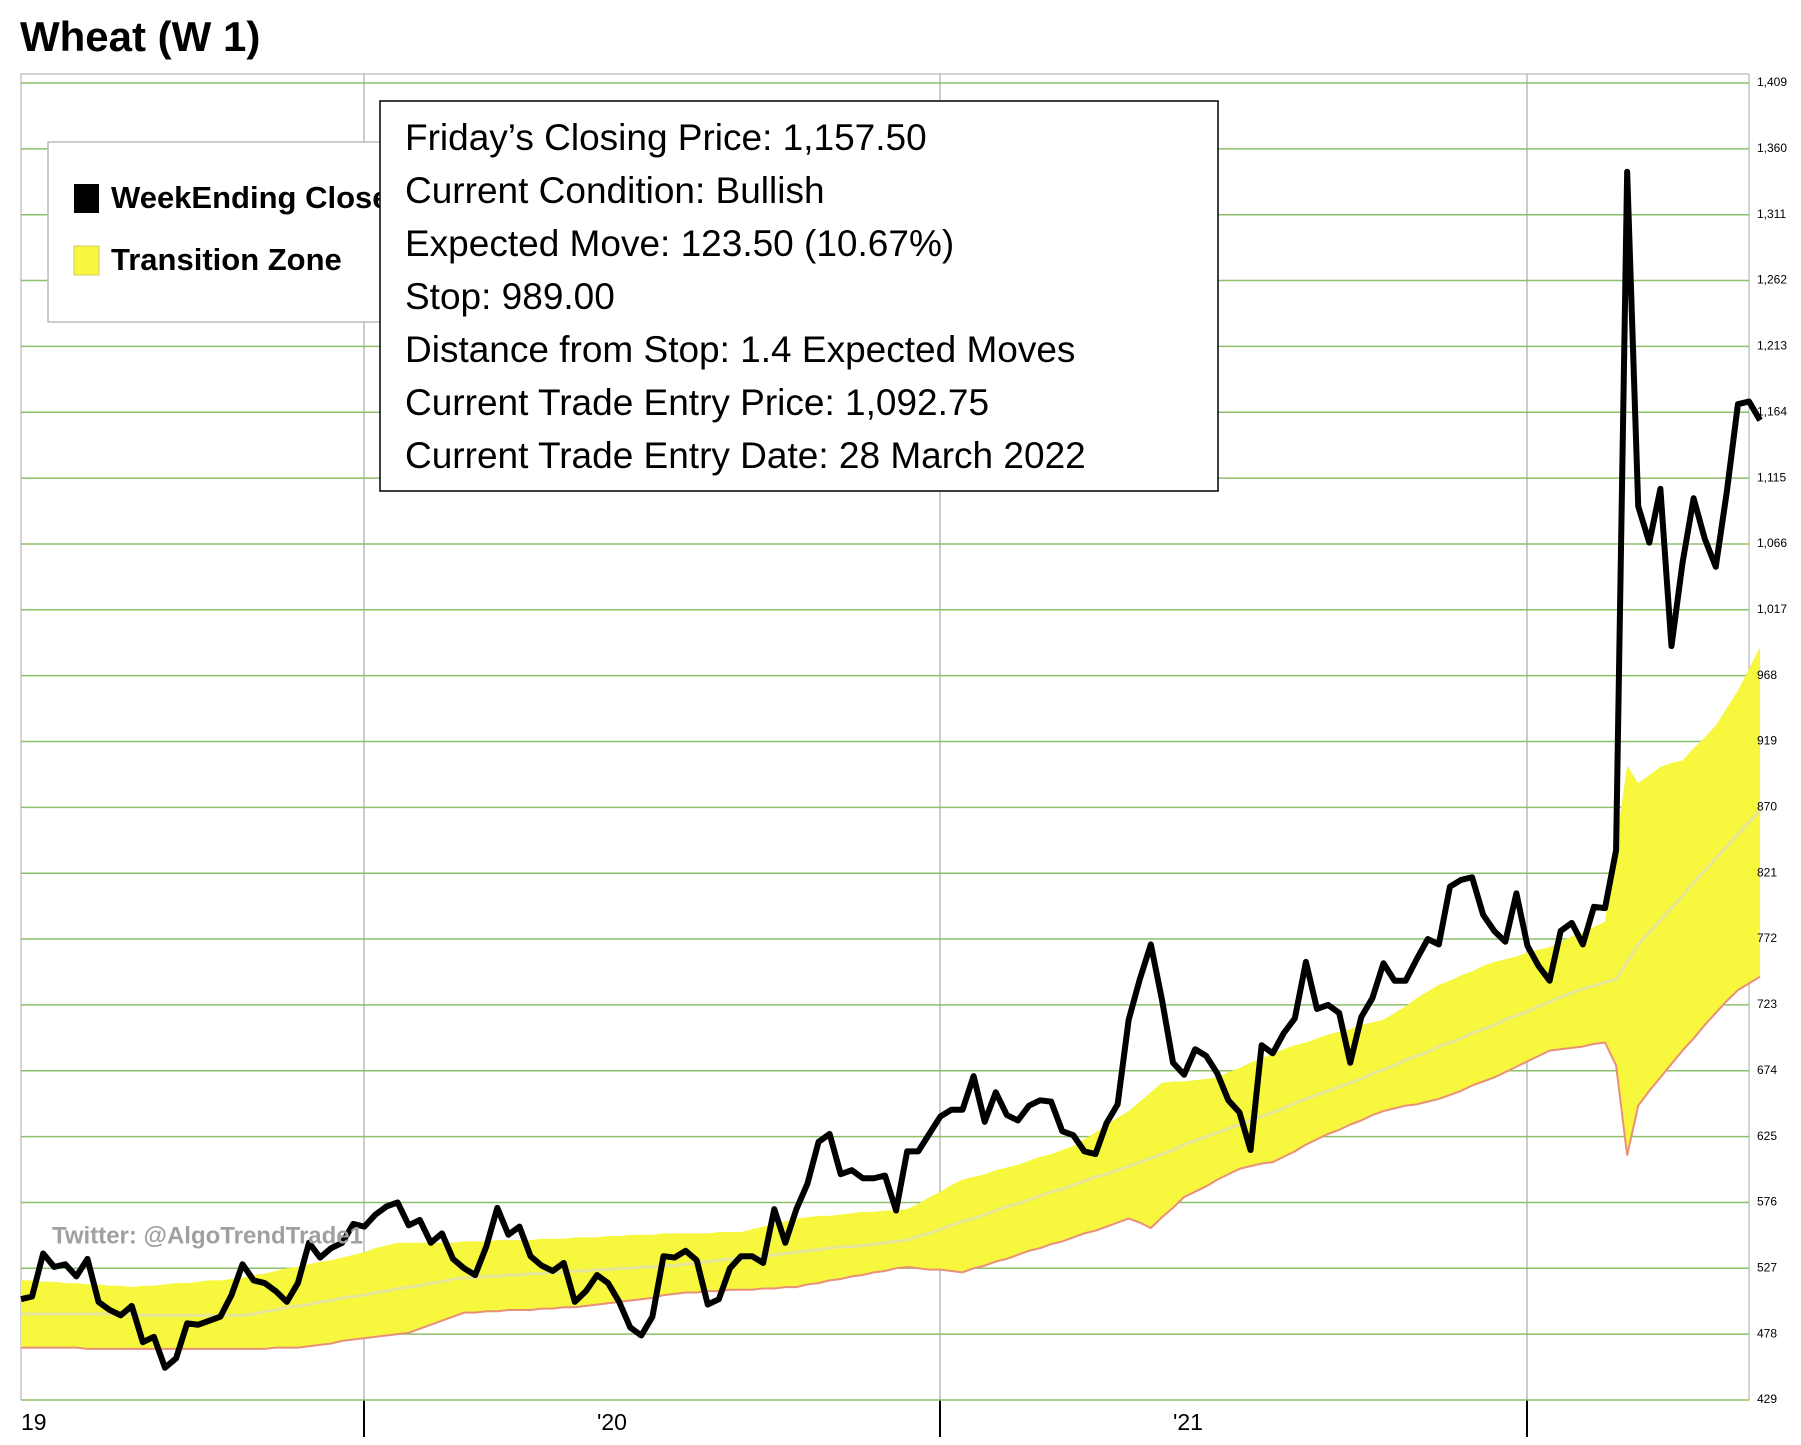 The height and width of the screenshot is (1445, 1801). Describe the element at coordinates (1767, 1399) in the screenshot. I see `y-tick-label: 429` at that location.